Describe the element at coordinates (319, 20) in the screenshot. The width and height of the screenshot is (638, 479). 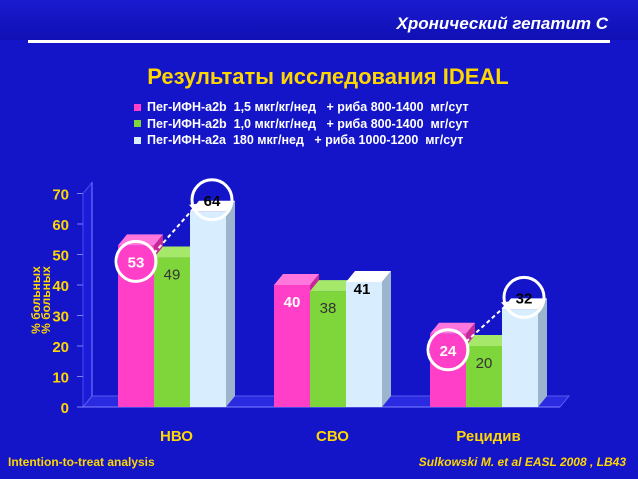
I see `header-bar: Хронический гепатит С` at that location.